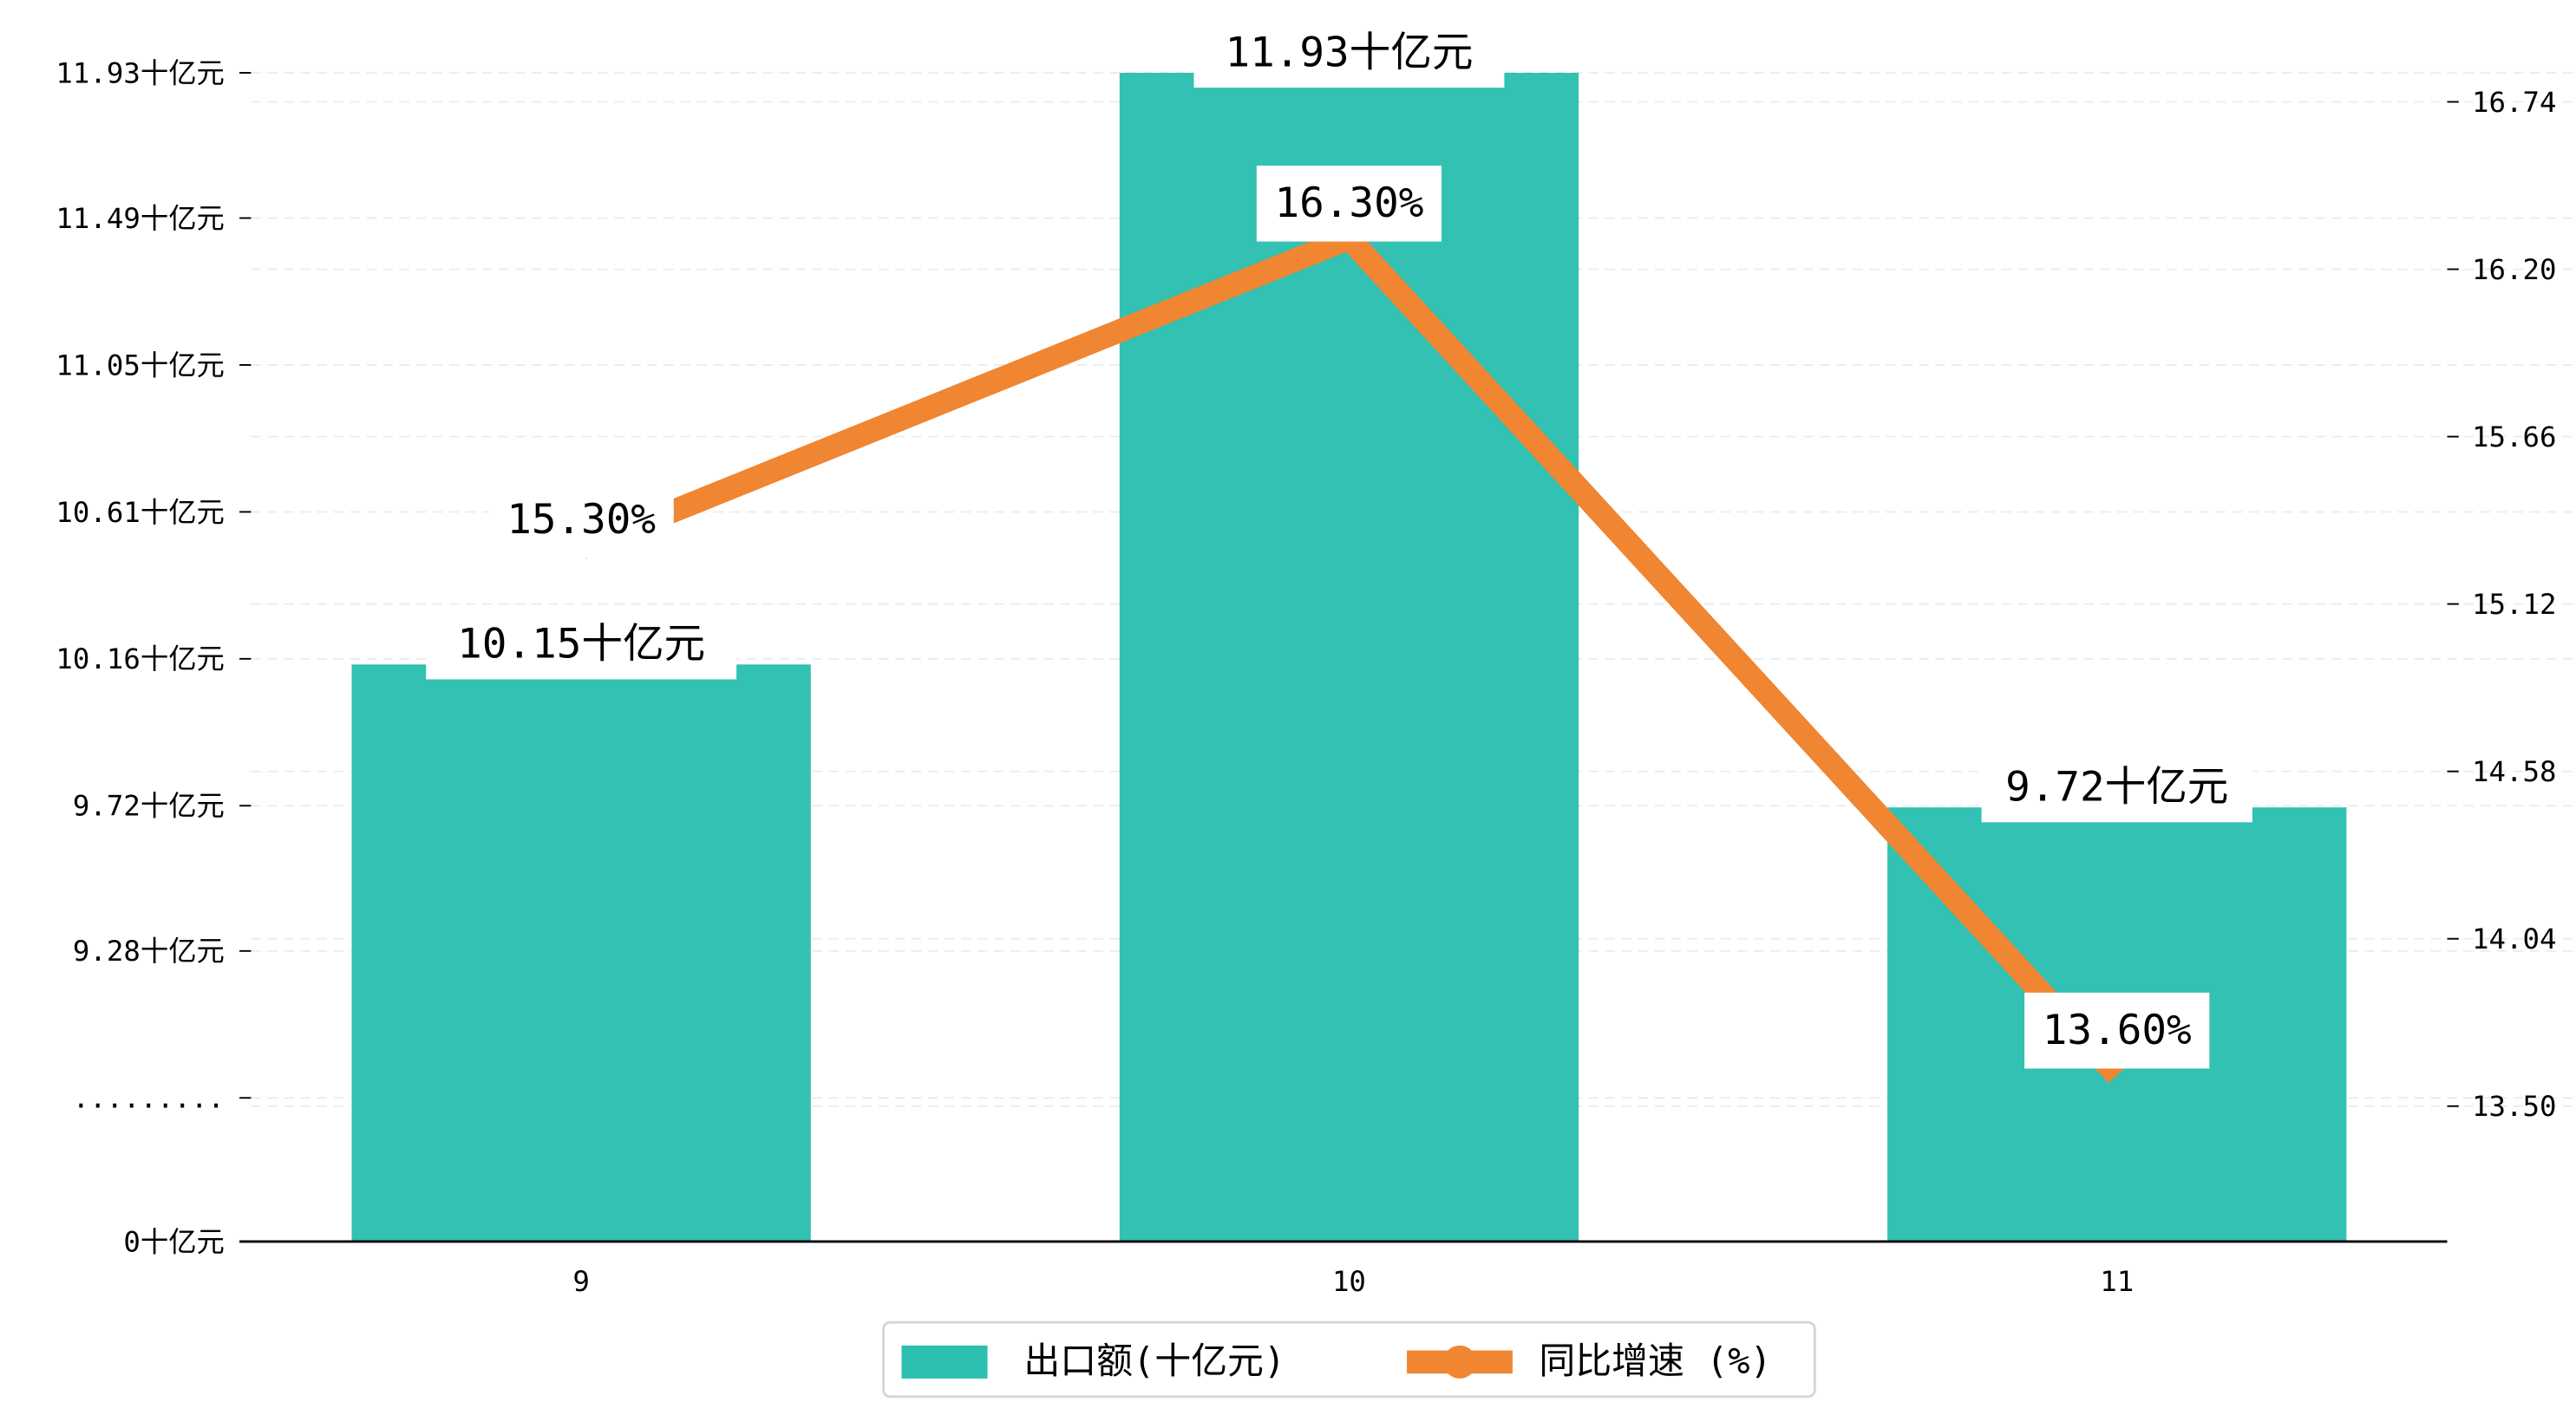  I want to click on legend-label-growth: 同比增速 (%), so click(1655, 1361).